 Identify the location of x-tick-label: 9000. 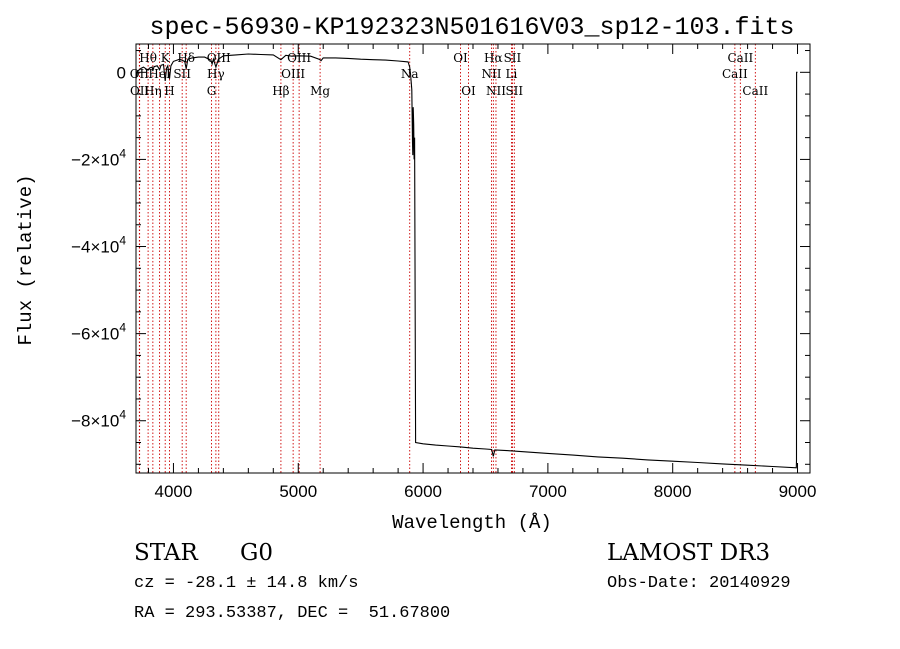
(798, 491).